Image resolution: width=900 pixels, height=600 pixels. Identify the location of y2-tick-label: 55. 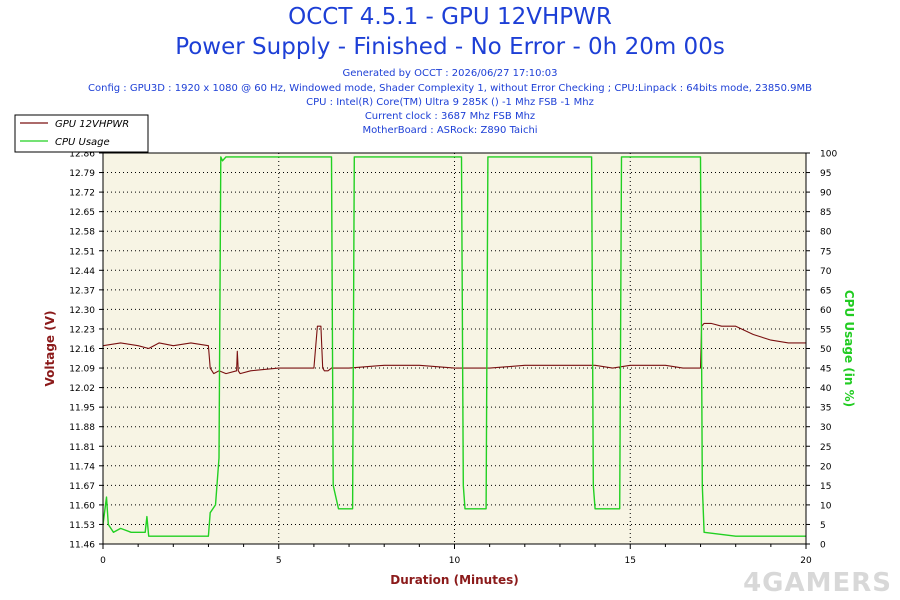
(825, 330).